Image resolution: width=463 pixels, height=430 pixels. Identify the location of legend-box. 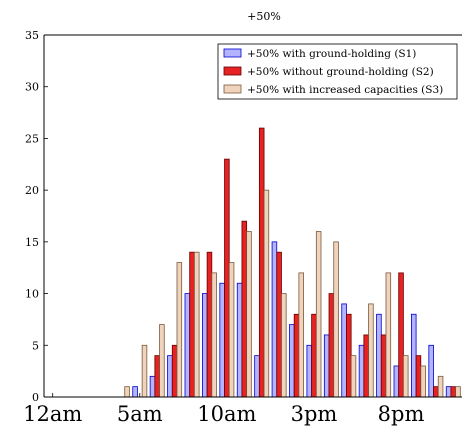
(337, 71).